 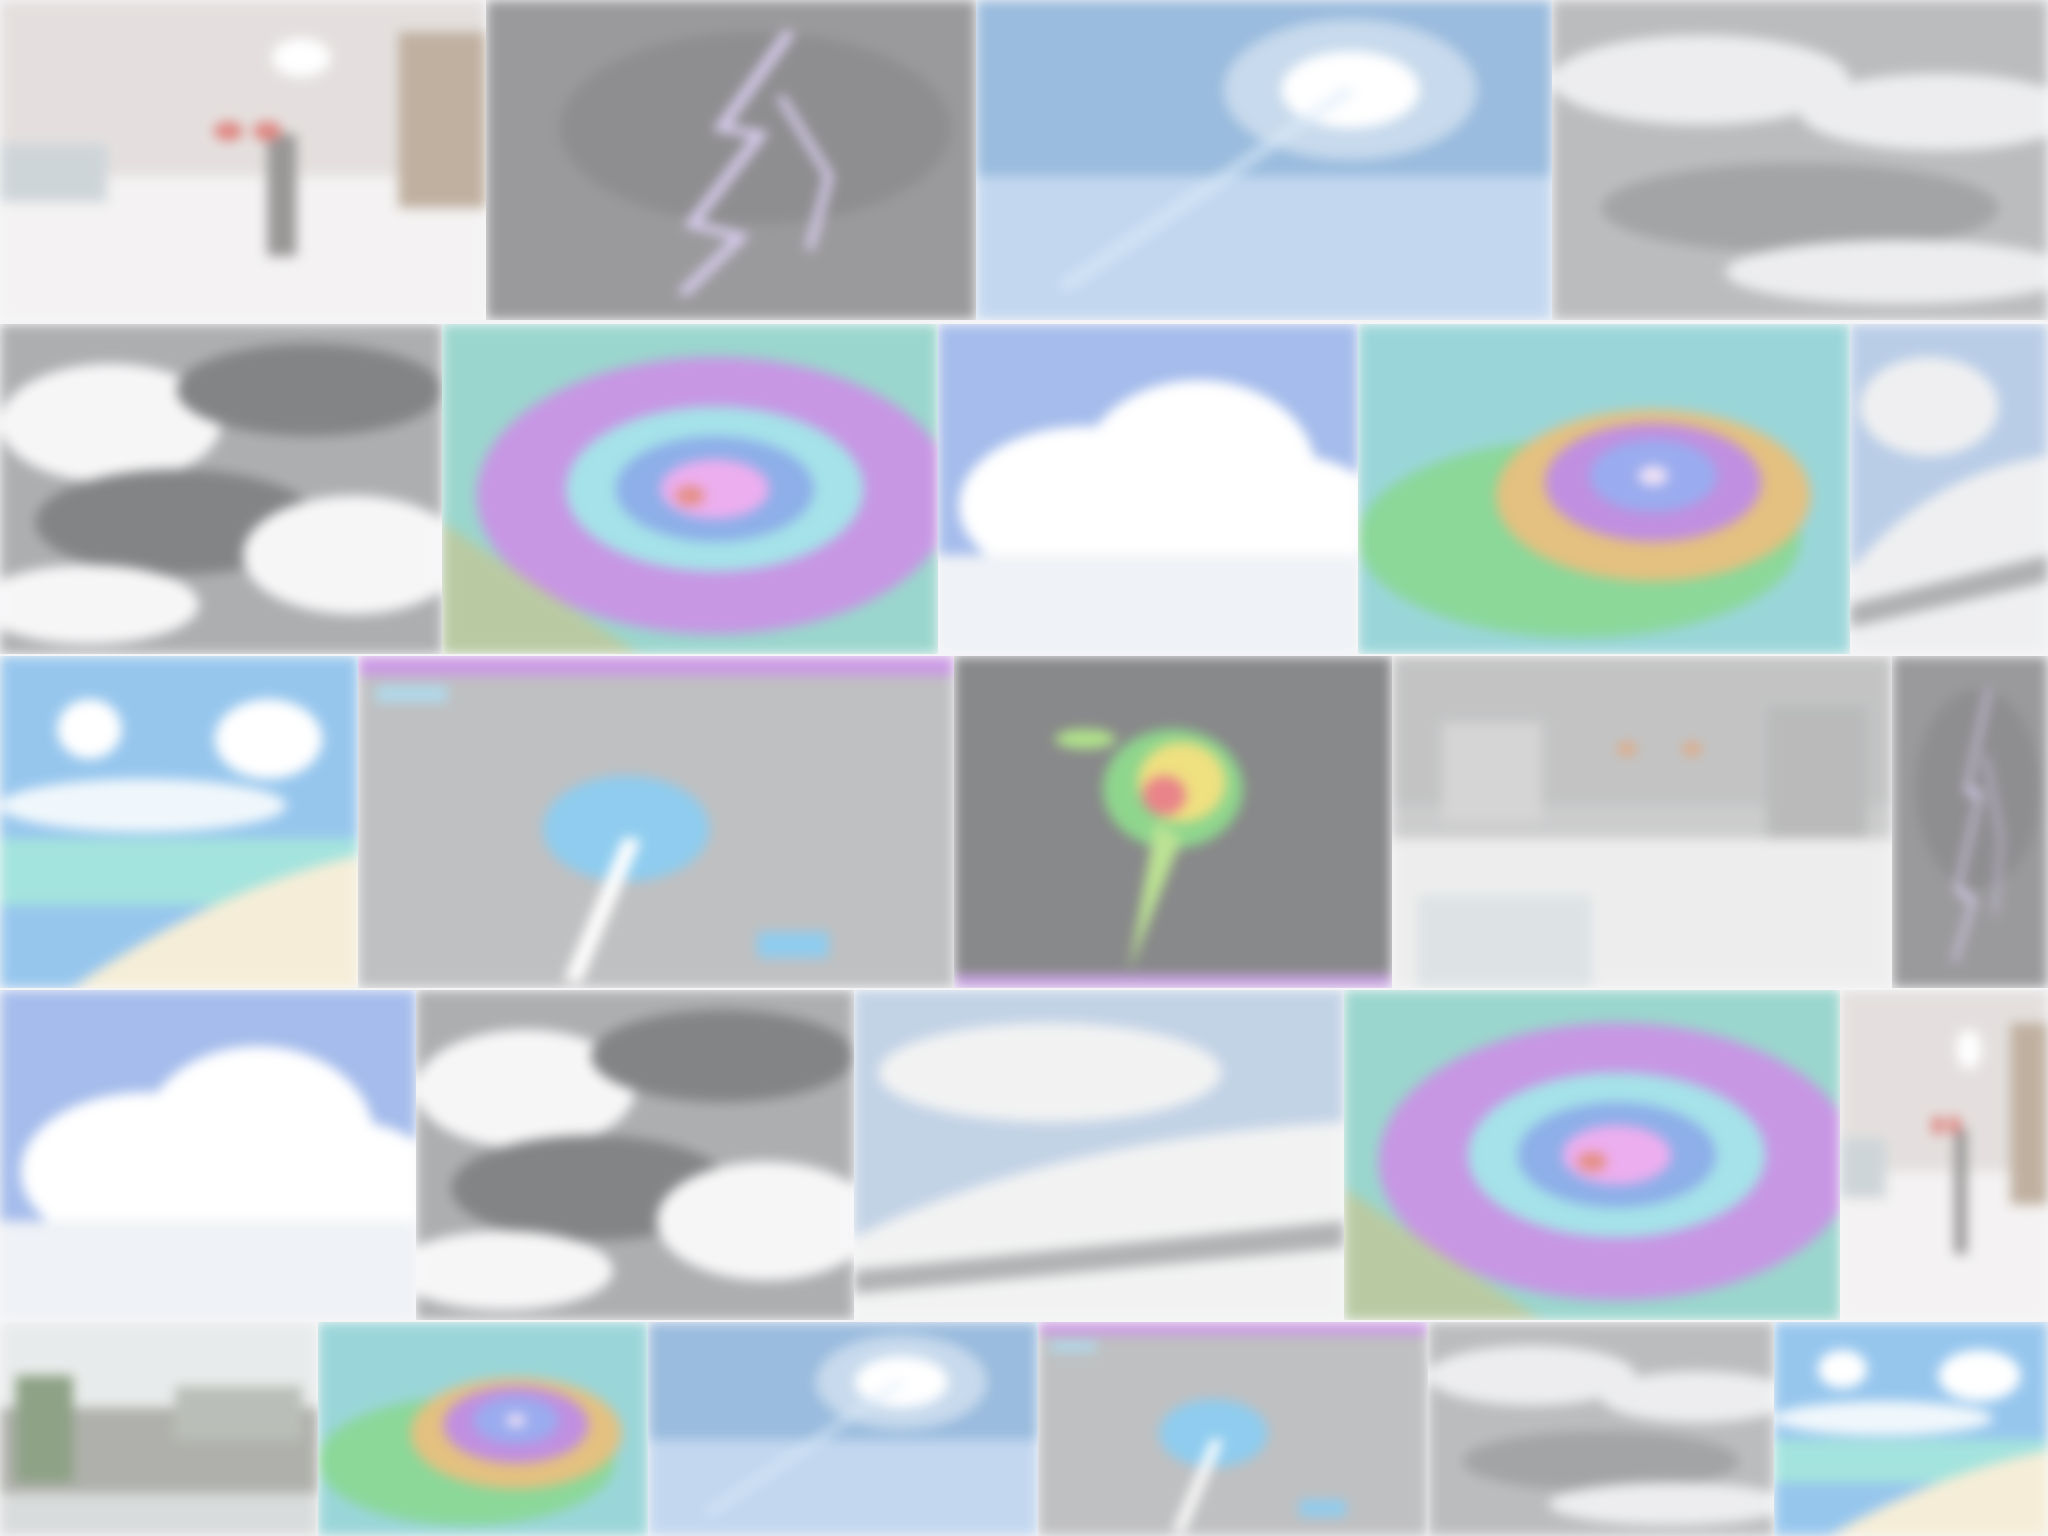 I want to click on storm-radar-reflectivity-image, so click(x=1173, y=822).